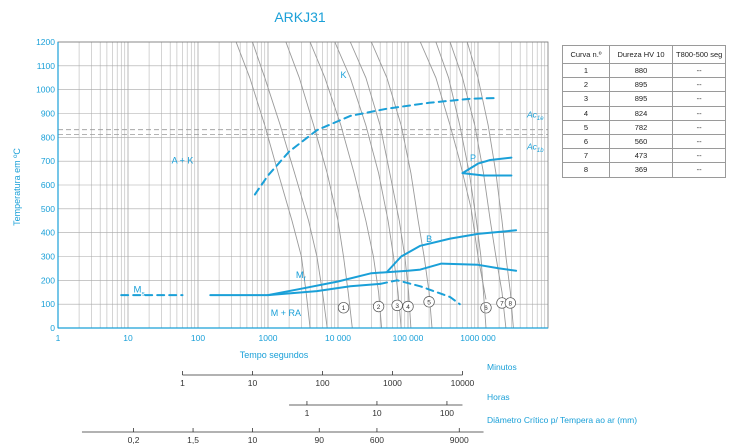  Describe the element at coordinates (586, 54) in the screenshot. I see `table-header-cell: Curva n.º` at that location.